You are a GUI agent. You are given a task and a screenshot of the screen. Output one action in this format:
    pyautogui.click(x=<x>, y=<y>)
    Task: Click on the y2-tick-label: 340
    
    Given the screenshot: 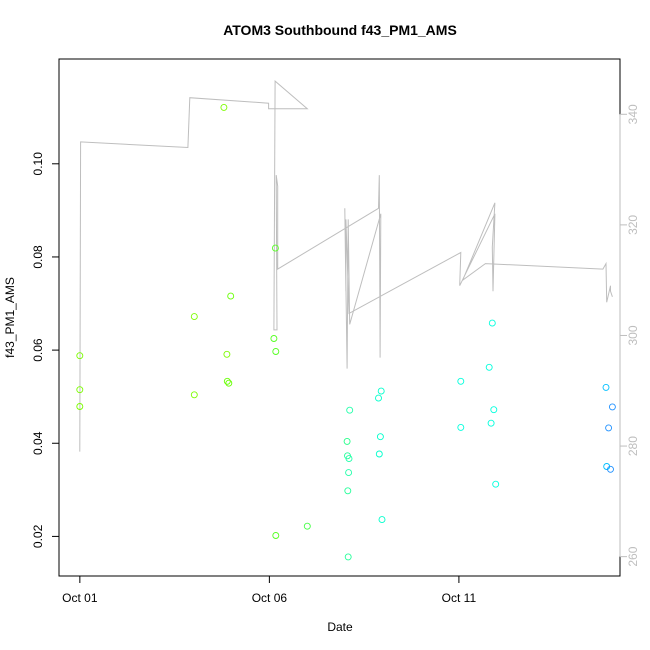 What is the action you would take?
    pyautogui.click(x=633, y=114)
    